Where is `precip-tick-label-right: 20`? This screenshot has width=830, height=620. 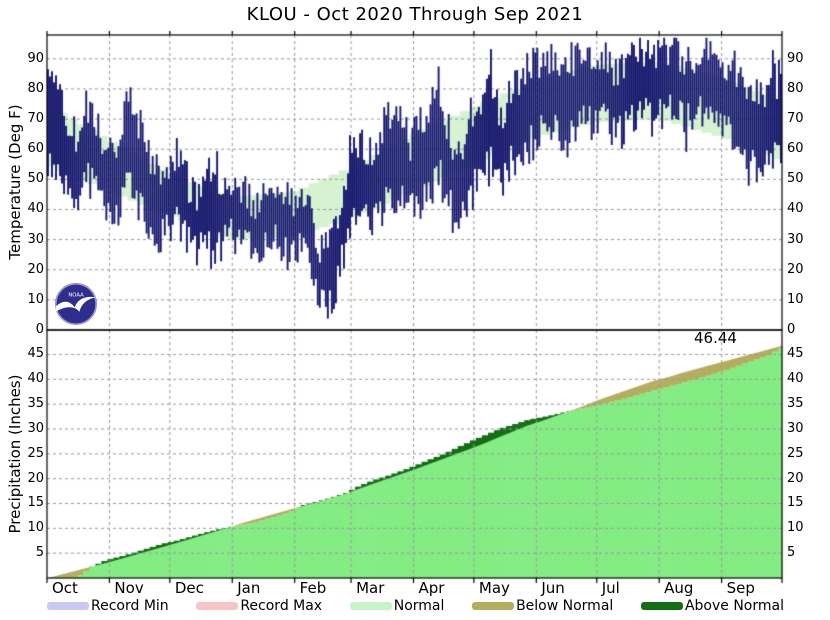 precip-tick-label-right: 20 is located at coordinates (795, 478).